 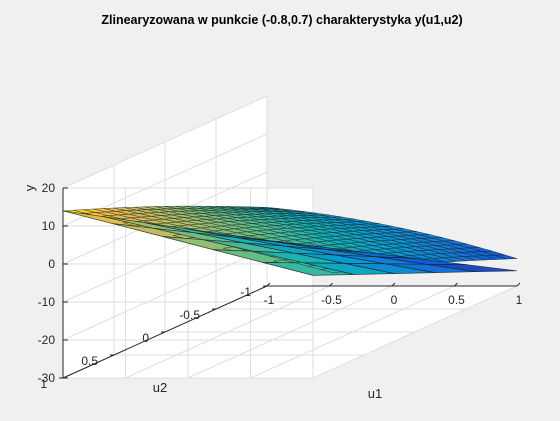 What do you see at coordinates (506, 257) in the screenshot?
I see `surface-patch-nonlinear` at bounding box center [506, 257].